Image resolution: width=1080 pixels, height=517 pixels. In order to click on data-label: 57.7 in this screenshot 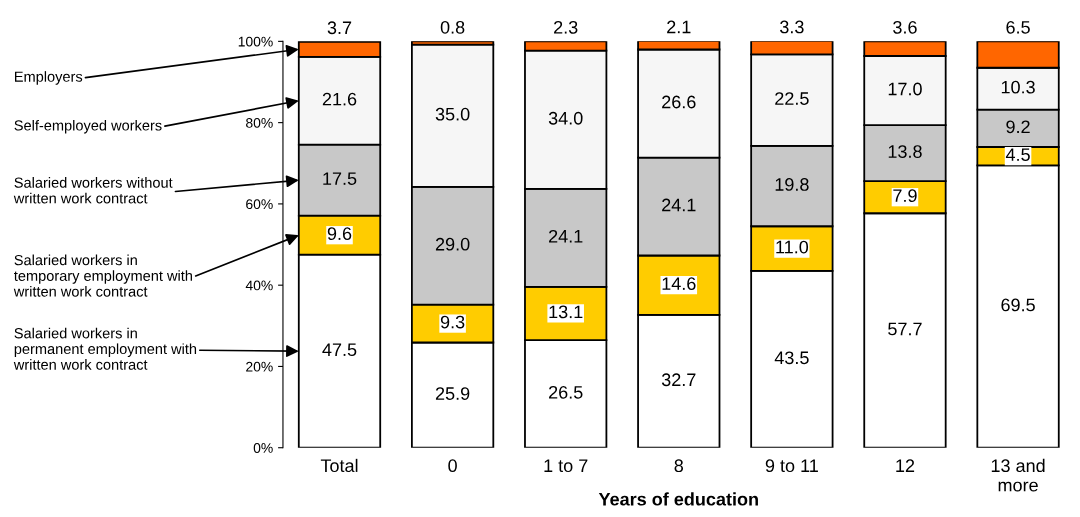, I will do `click(905, 329)`.